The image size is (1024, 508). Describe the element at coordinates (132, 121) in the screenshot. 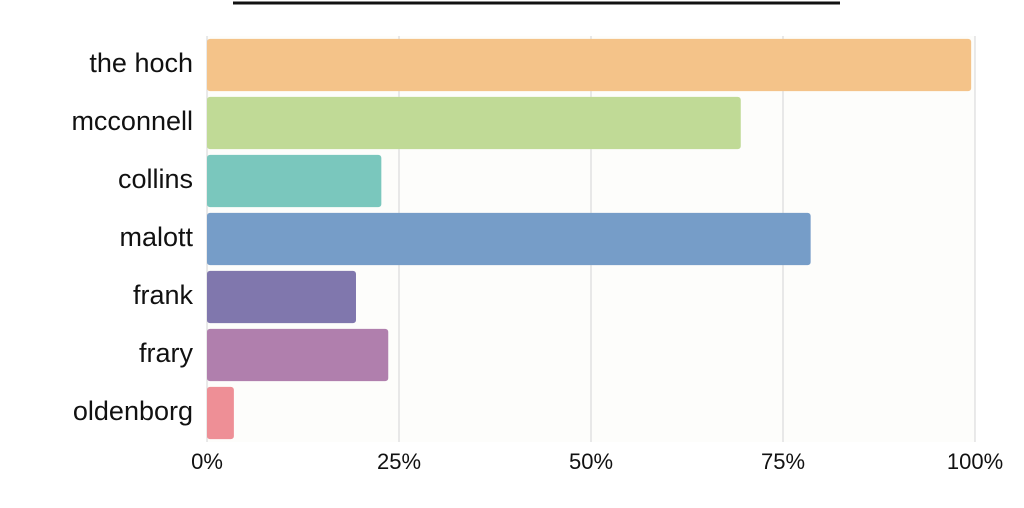

I see `y-tick-label: mcconnell` at that location.